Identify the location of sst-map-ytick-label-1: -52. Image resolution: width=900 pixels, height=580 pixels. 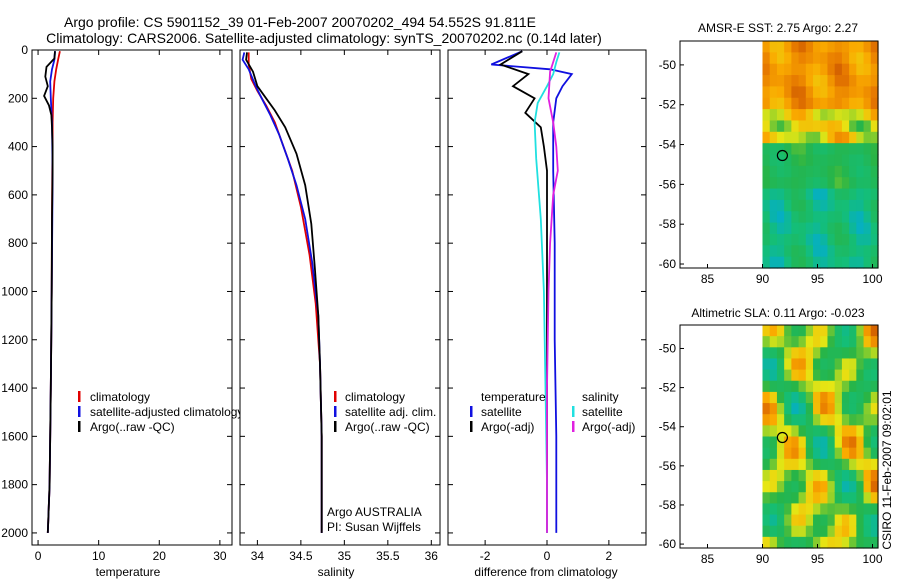
(668, 105).